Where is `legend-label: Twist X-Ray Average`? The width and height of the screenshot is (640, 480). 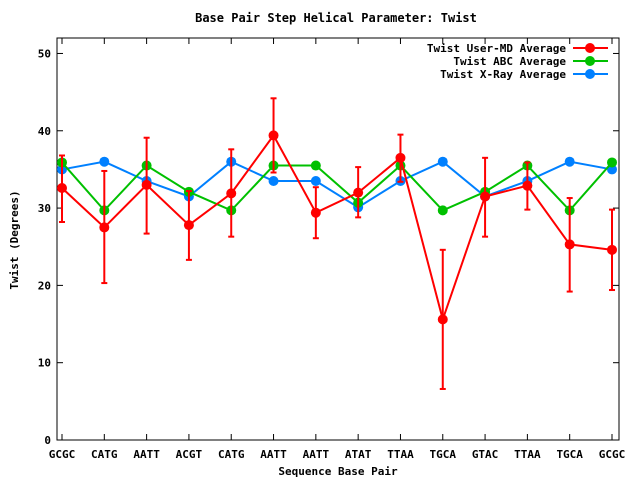 legend-label: Twist X-Ray Average is located at coordinates (503, 74).